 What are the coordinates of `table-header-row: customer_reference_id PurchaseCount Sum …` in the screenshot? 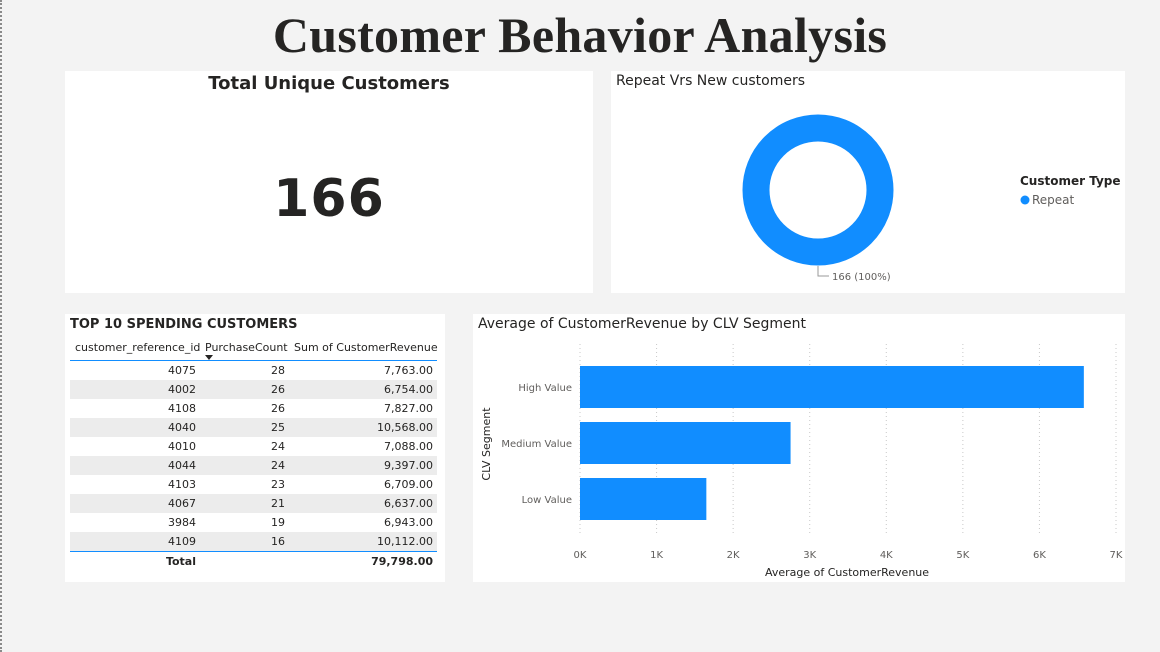 It's located at (254, 349).